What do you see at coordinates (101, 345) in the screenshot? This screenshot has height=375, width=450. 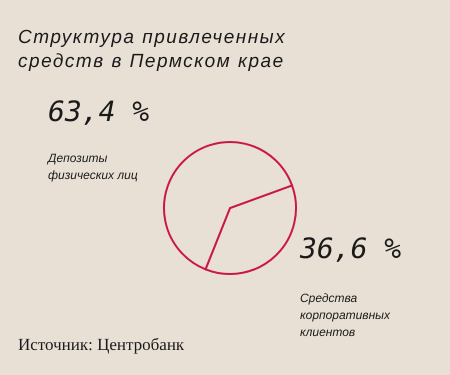 I see `text: Источник: Центробанк` at bounding box center [101, 345].